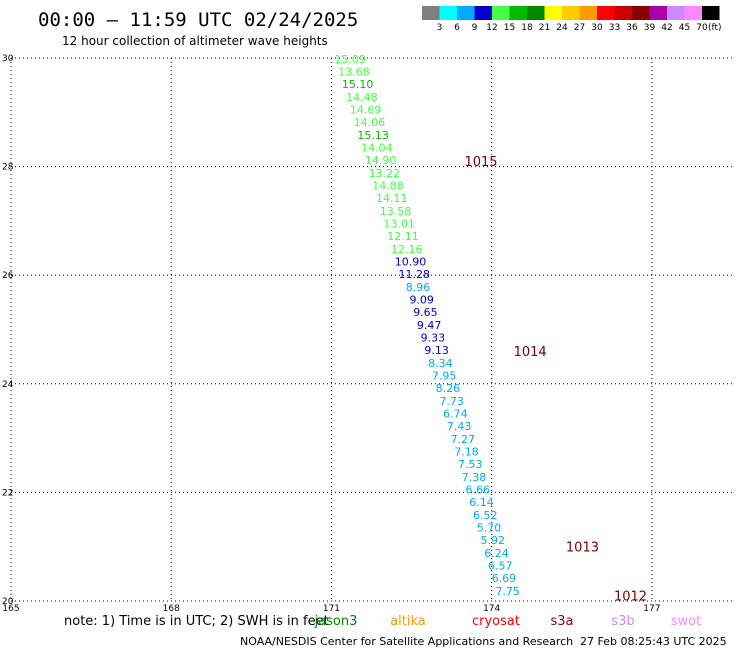 This screenshot has width=740, height=650. What do you see at coordinates (350, 59) in the screenshot?
I see `wave-height-label: 15.09` at bounding box center [350, 59].